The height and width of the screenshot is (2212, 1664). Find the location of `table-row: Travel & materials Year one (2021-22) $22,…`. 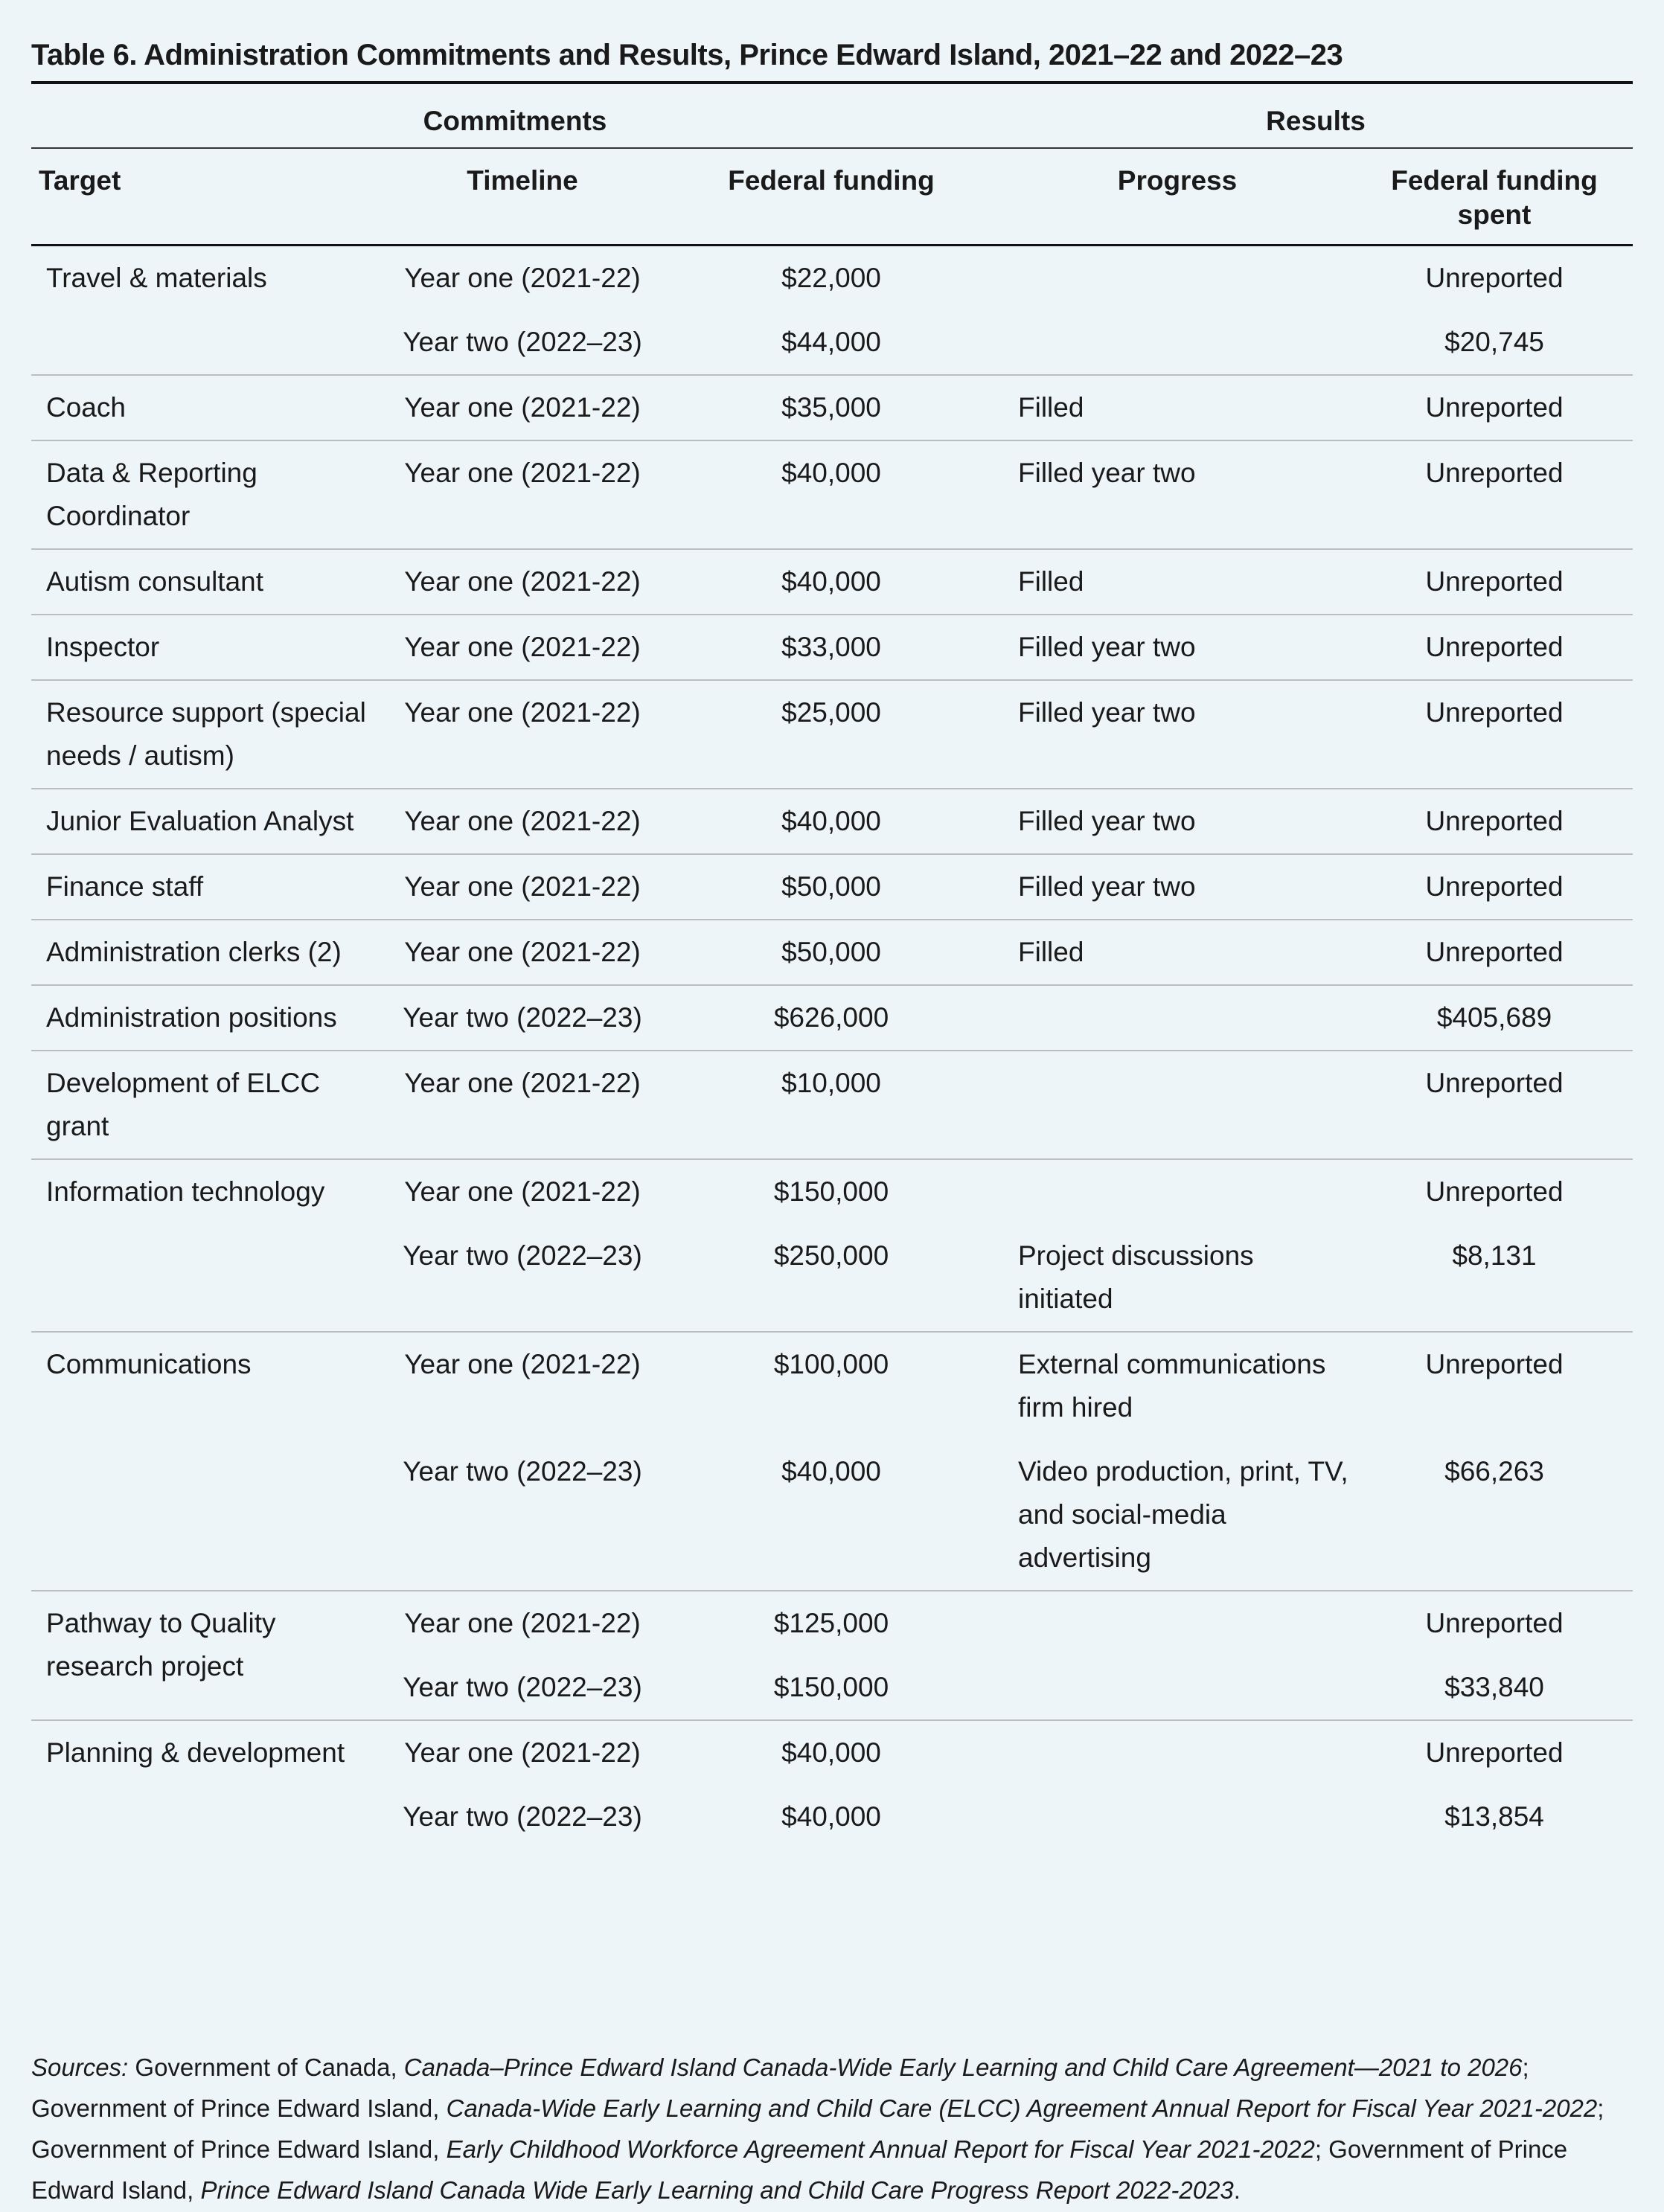

table-row: Travel & materials Year one (2021-22) $22,… is located at coordinates (832, 278).